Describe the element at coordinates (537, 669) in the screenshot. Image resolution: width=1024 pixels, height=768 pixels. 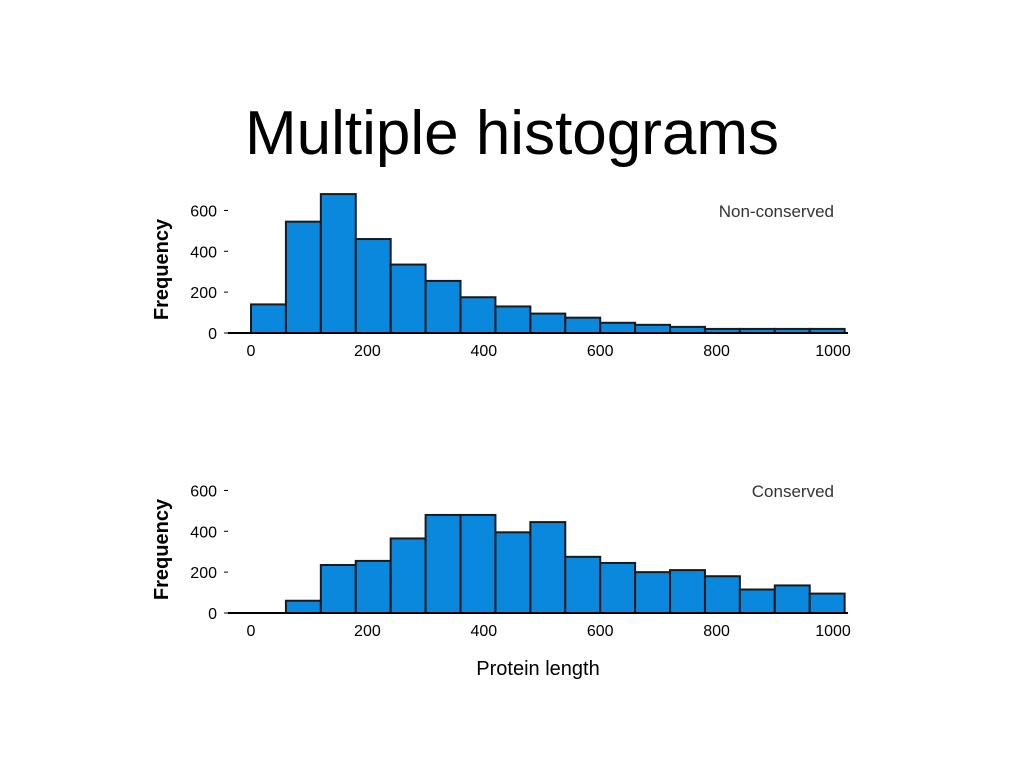
I see `x-axis-label: Protein length` at that location.